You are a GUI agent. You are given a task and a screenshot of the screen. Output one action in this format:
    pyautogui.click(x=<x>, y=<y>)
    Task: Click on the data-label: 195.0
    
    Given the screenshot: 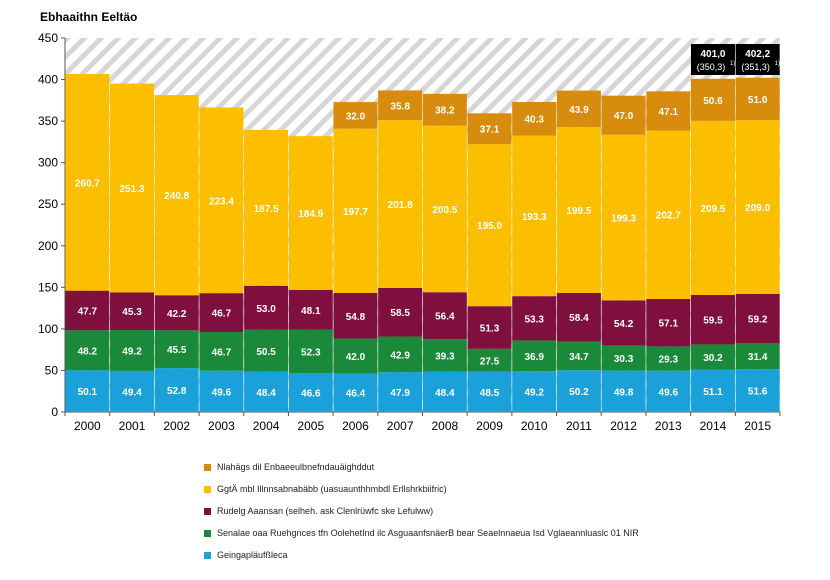 What is the action you would take?
    pyautogui.click(x=489, y=226)
    